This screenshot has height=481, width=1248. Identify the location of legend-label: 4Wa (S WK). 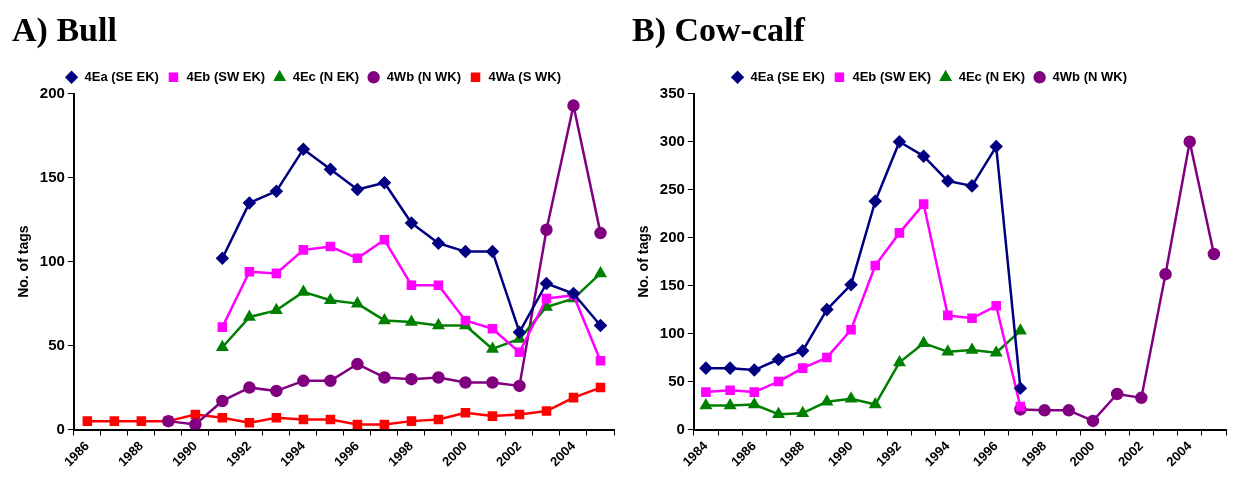
(524, 76).